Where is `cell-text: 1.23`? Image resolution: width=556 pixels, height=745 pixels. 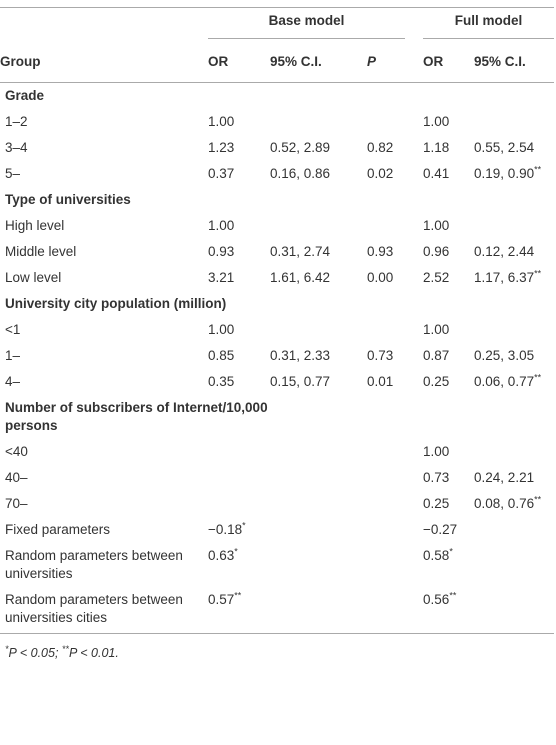
cell-text: 1.23 is located at coordinates (221, 147).